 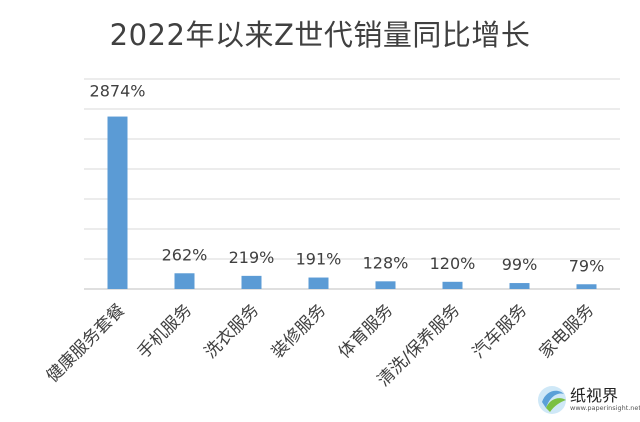 I want to click on data-label: 2874%, so click(x=118, y=91).